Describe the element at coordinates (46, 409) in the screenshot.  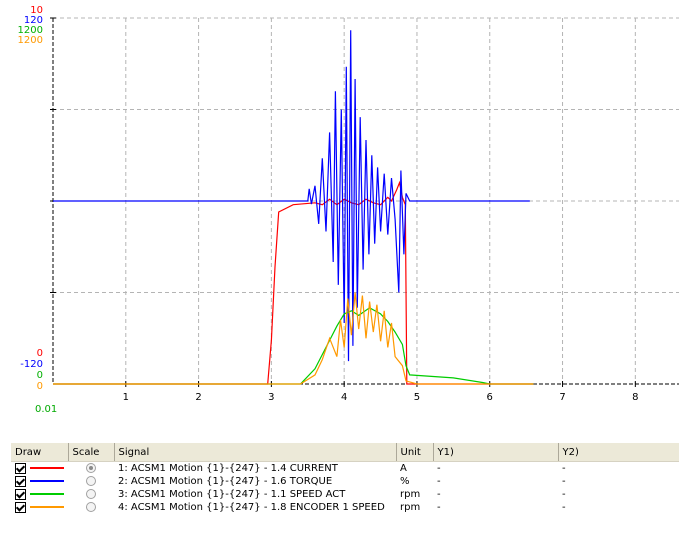
I see `x-origin-label: 0.01` at that location.